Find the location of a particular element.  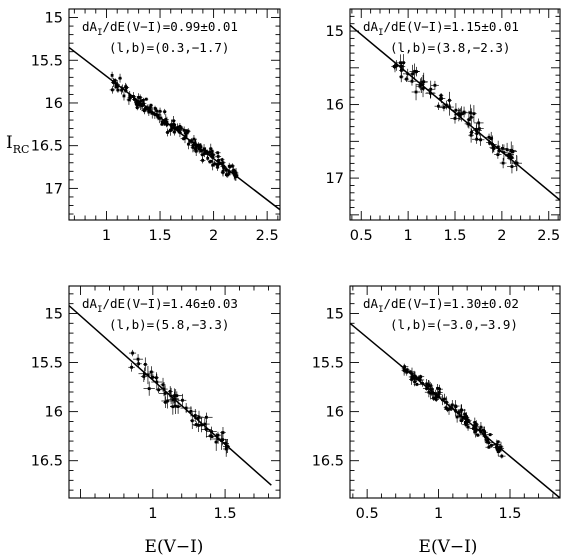

y-tick-label: 16 is located at coordinates (54, 104).